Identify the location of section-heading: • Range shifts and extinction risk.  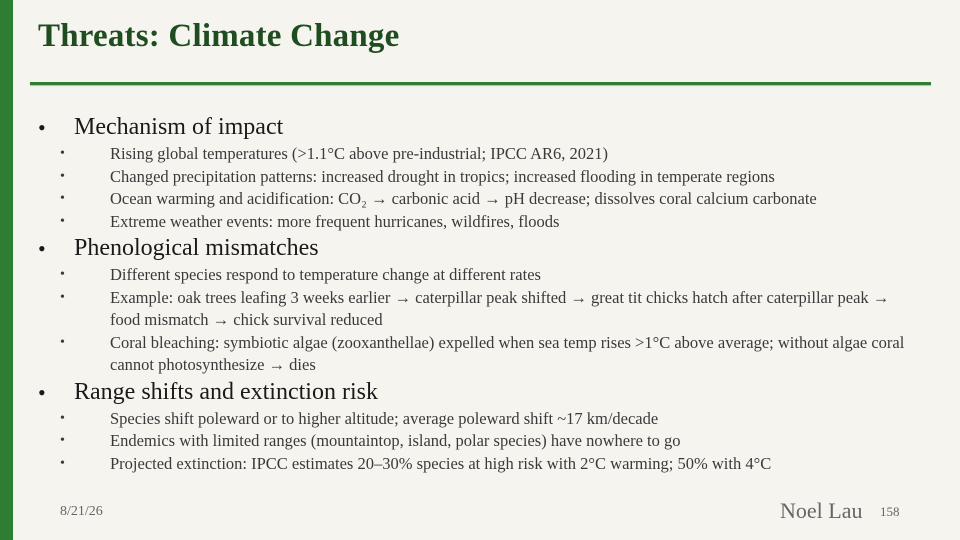
(478, 392).